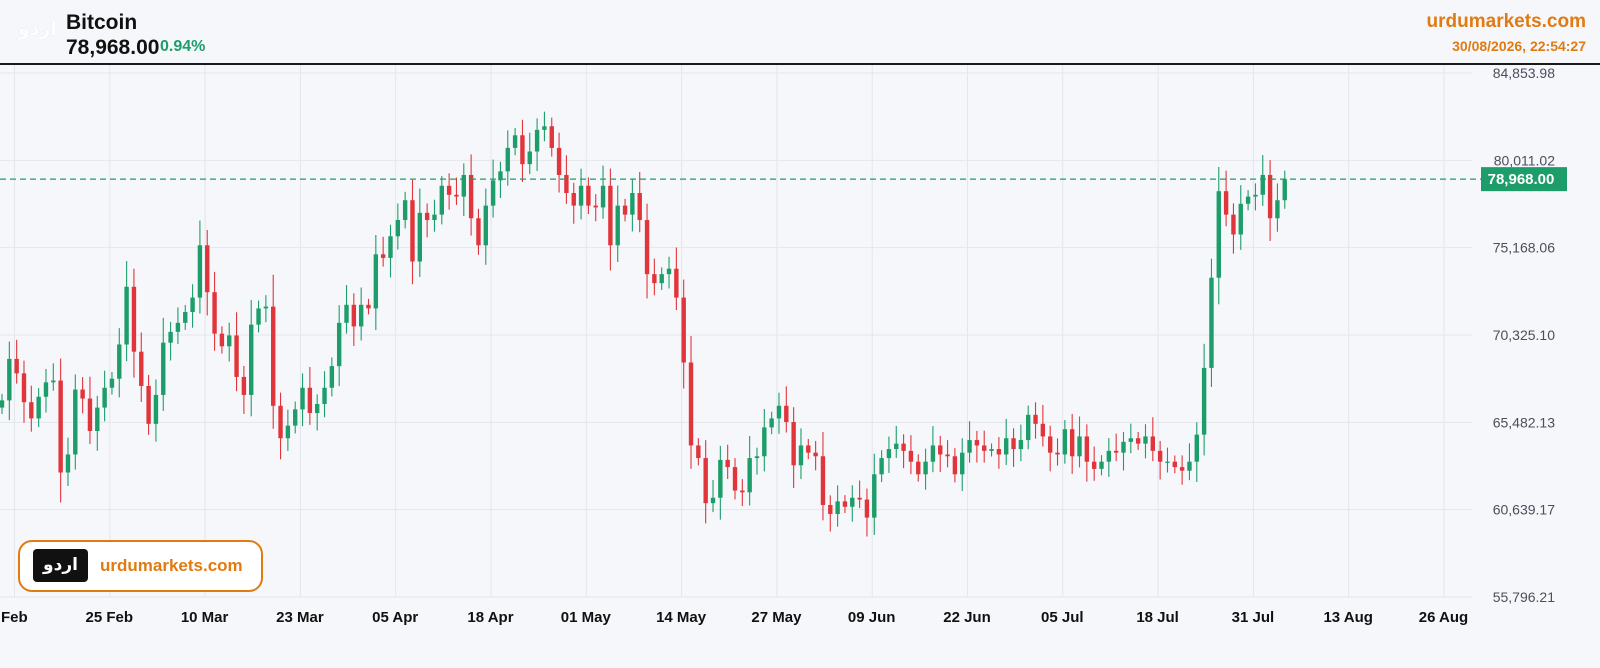 The height and width of the screenshot is (668, 1600). I want to click on last-price-box, so click(1524, 179).